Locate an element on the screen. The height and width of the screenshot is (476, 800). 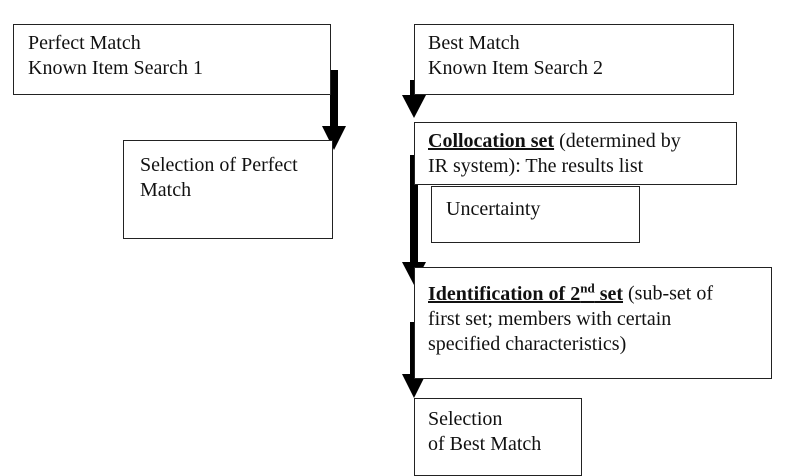
collocation-title: Collocation set is located at coordinates (491, 141).